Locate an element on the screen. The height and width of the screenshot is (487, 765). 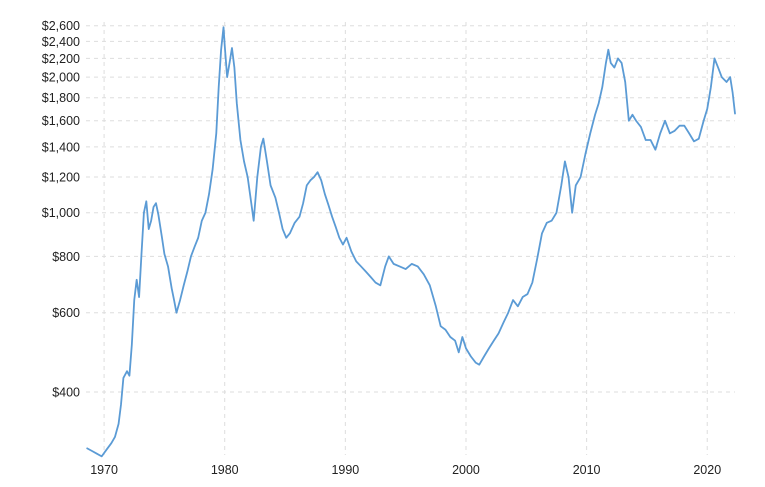
y-tick-label: $2,000 is located at coordinates (61, 78).